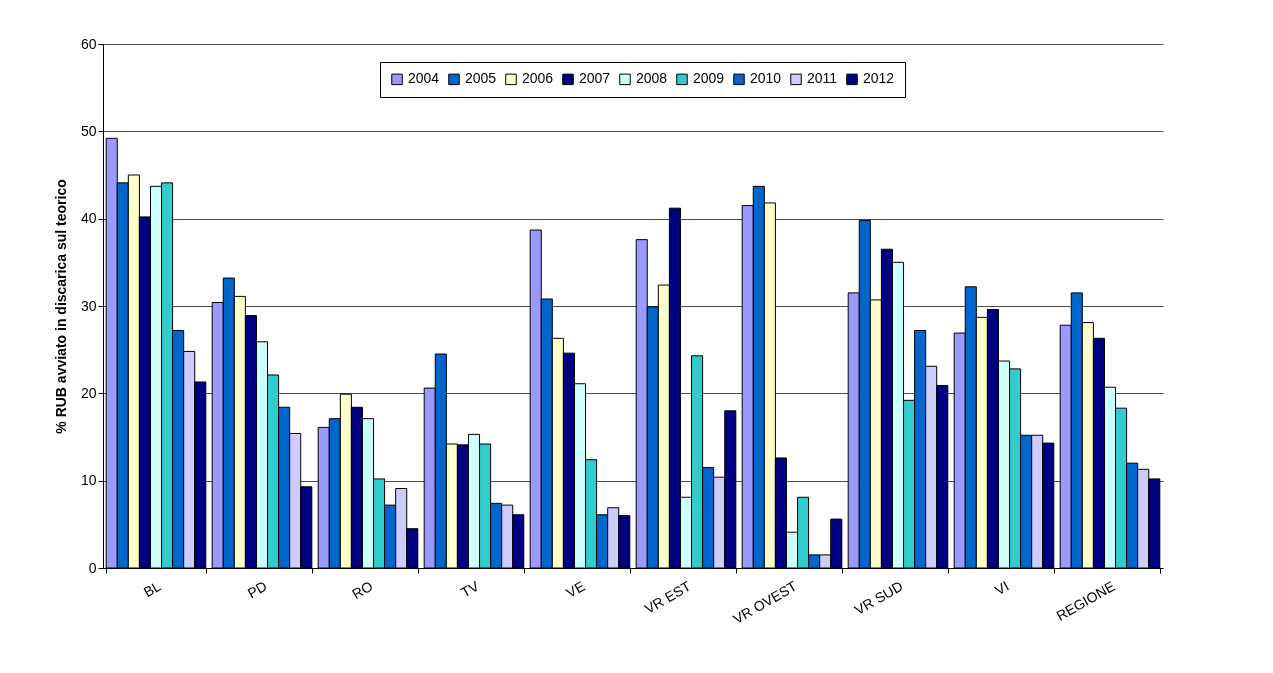 The image size is (1273, 673). What do you see at coordinates (766, 78) in the screenshot?
I see `legend-label: 2010` at bounding box center [766, 78].